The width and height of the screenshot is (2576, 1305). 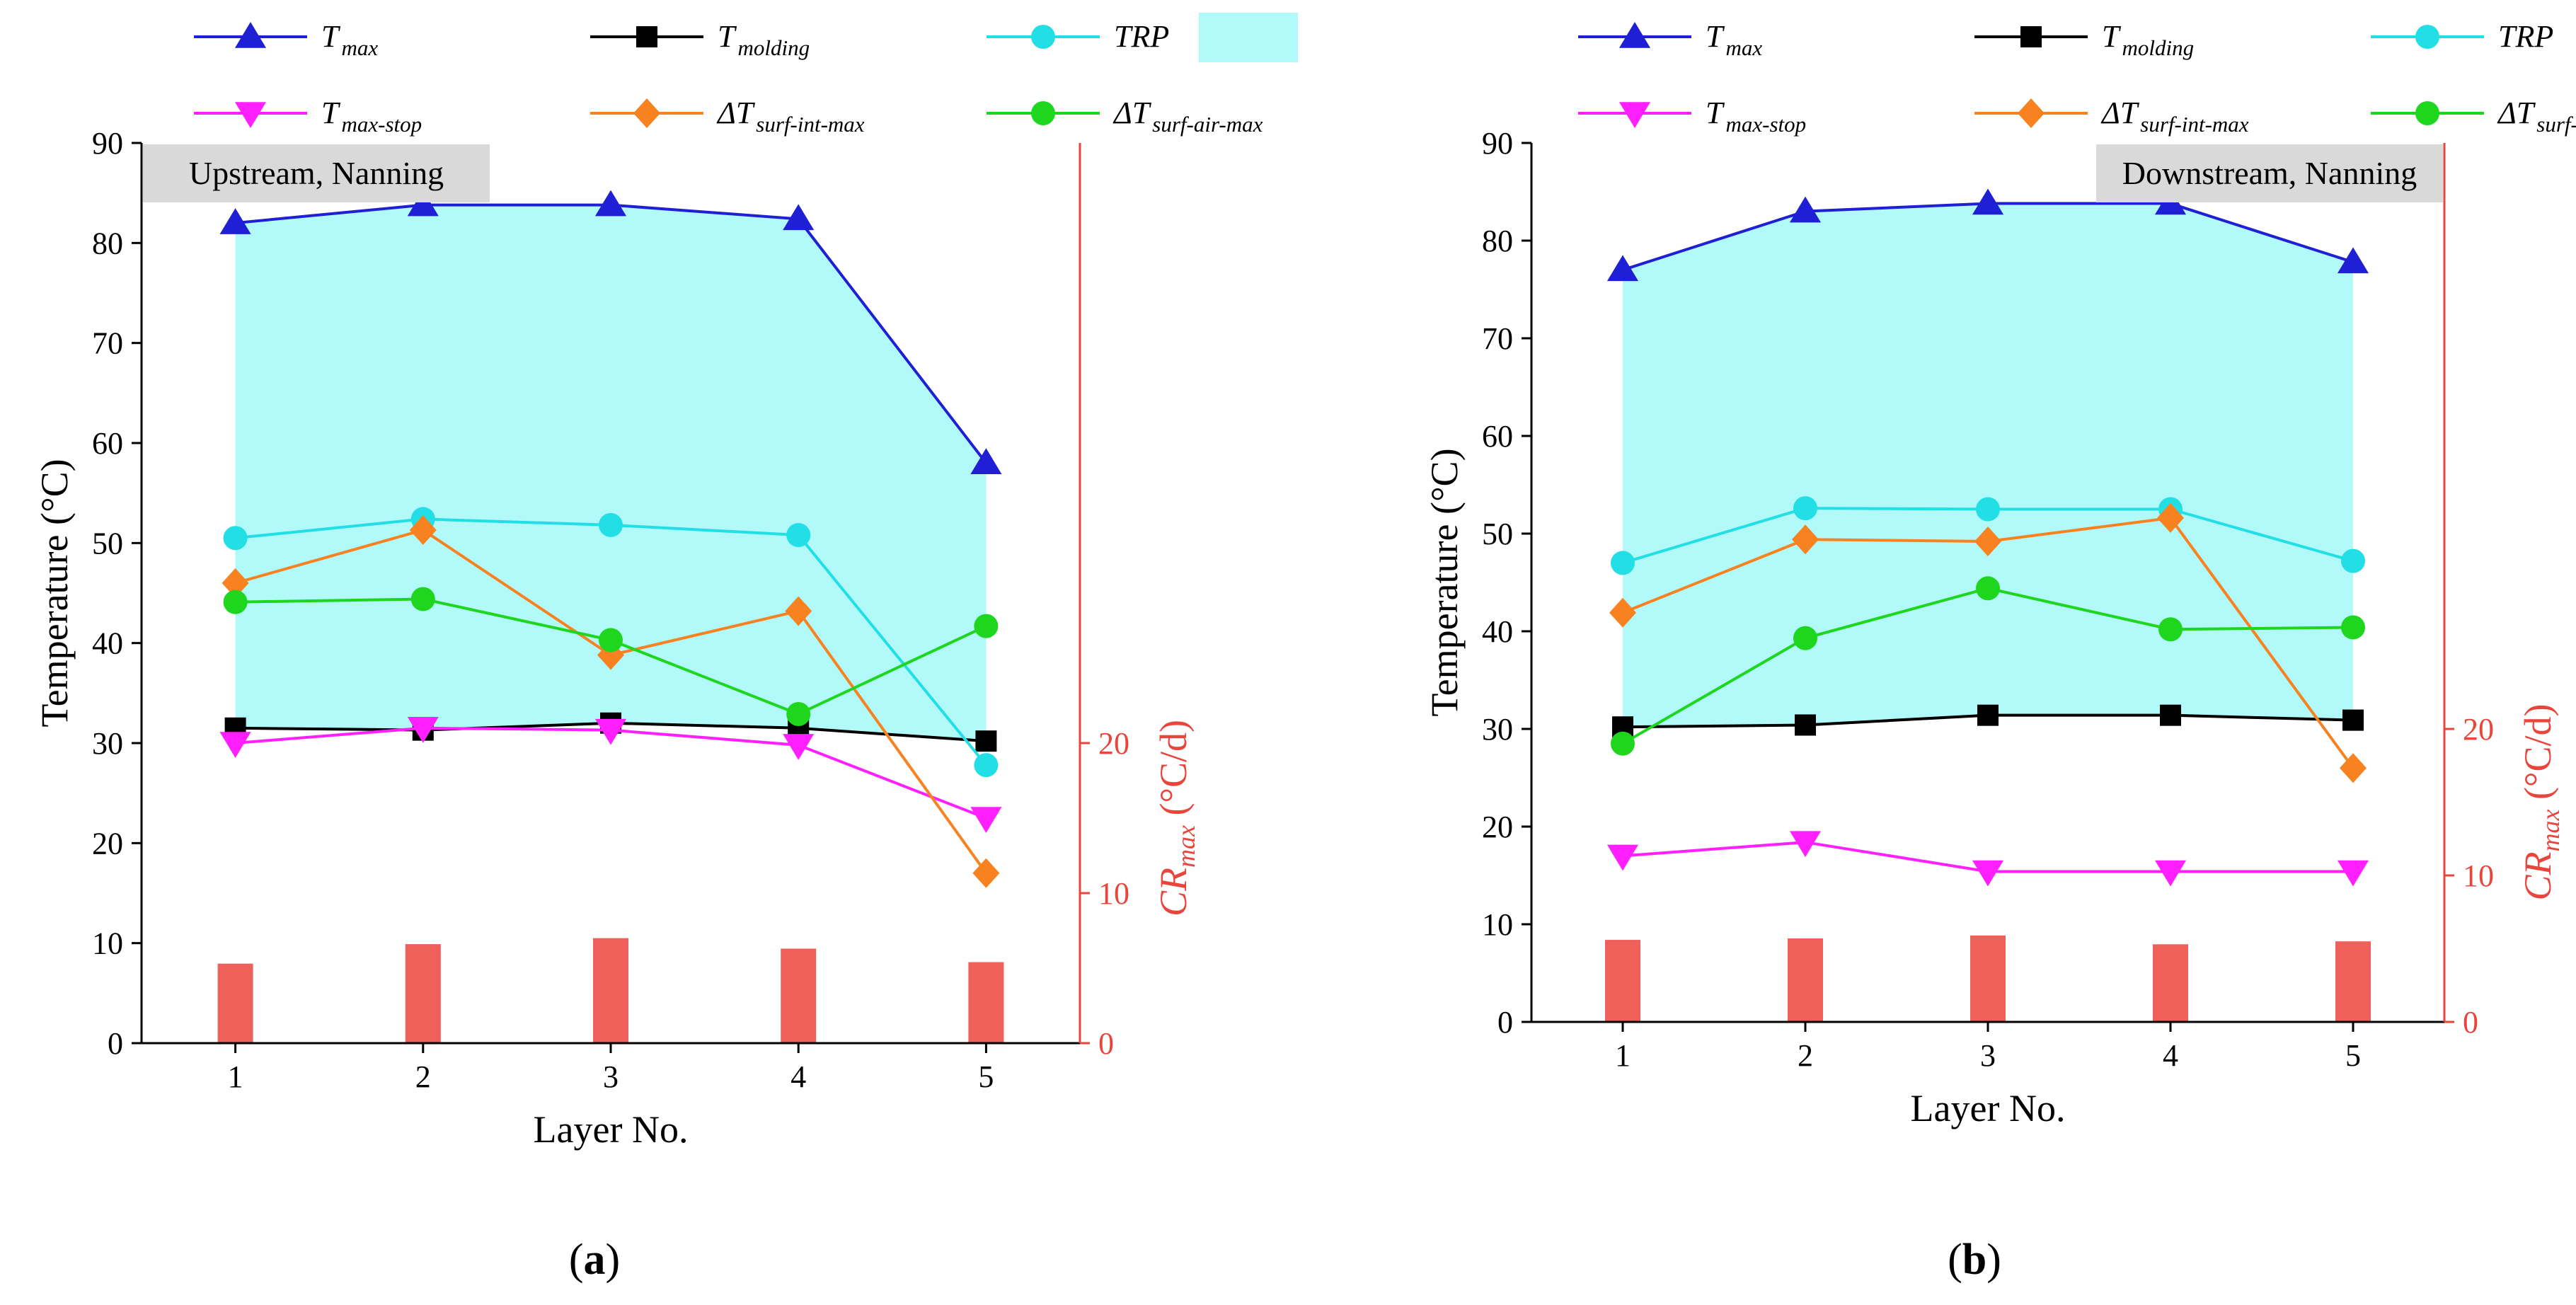 What do you see at coordinates (1498, 143) in the screenshot?
I see `y-tick-label-90: 90` at bounding box center [1498, 143].